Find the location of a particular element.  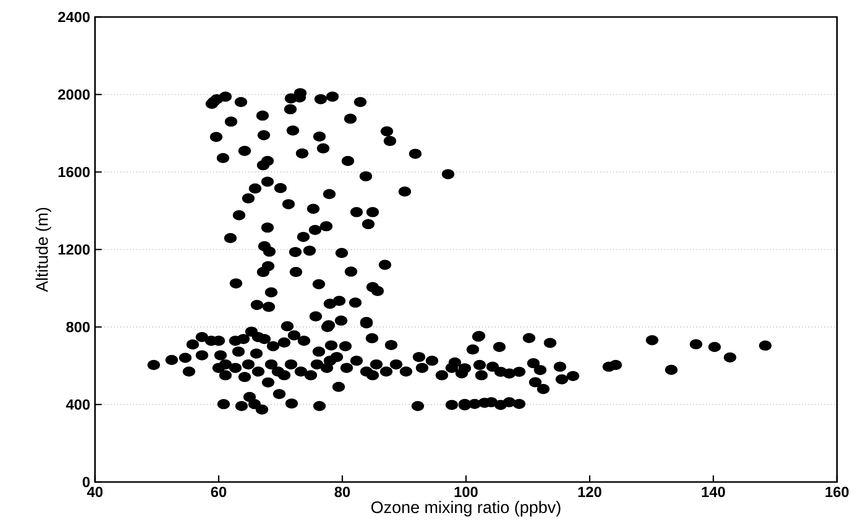

y-tick-label: 0 is located at coordinates (86, 482).